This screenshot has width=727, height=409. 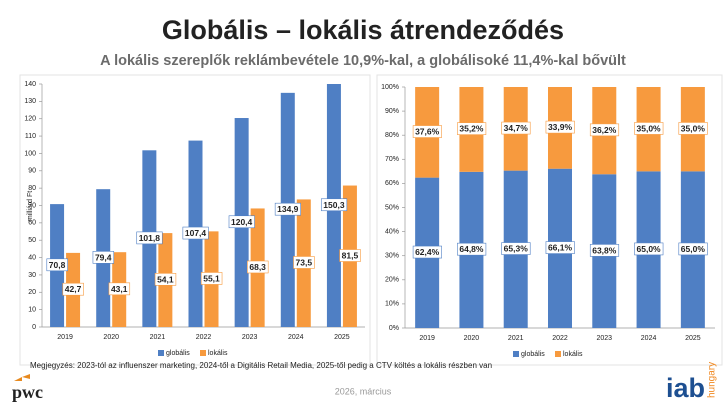 I want to click on logo-right-sub: hungary, so click(x=712, y=380).